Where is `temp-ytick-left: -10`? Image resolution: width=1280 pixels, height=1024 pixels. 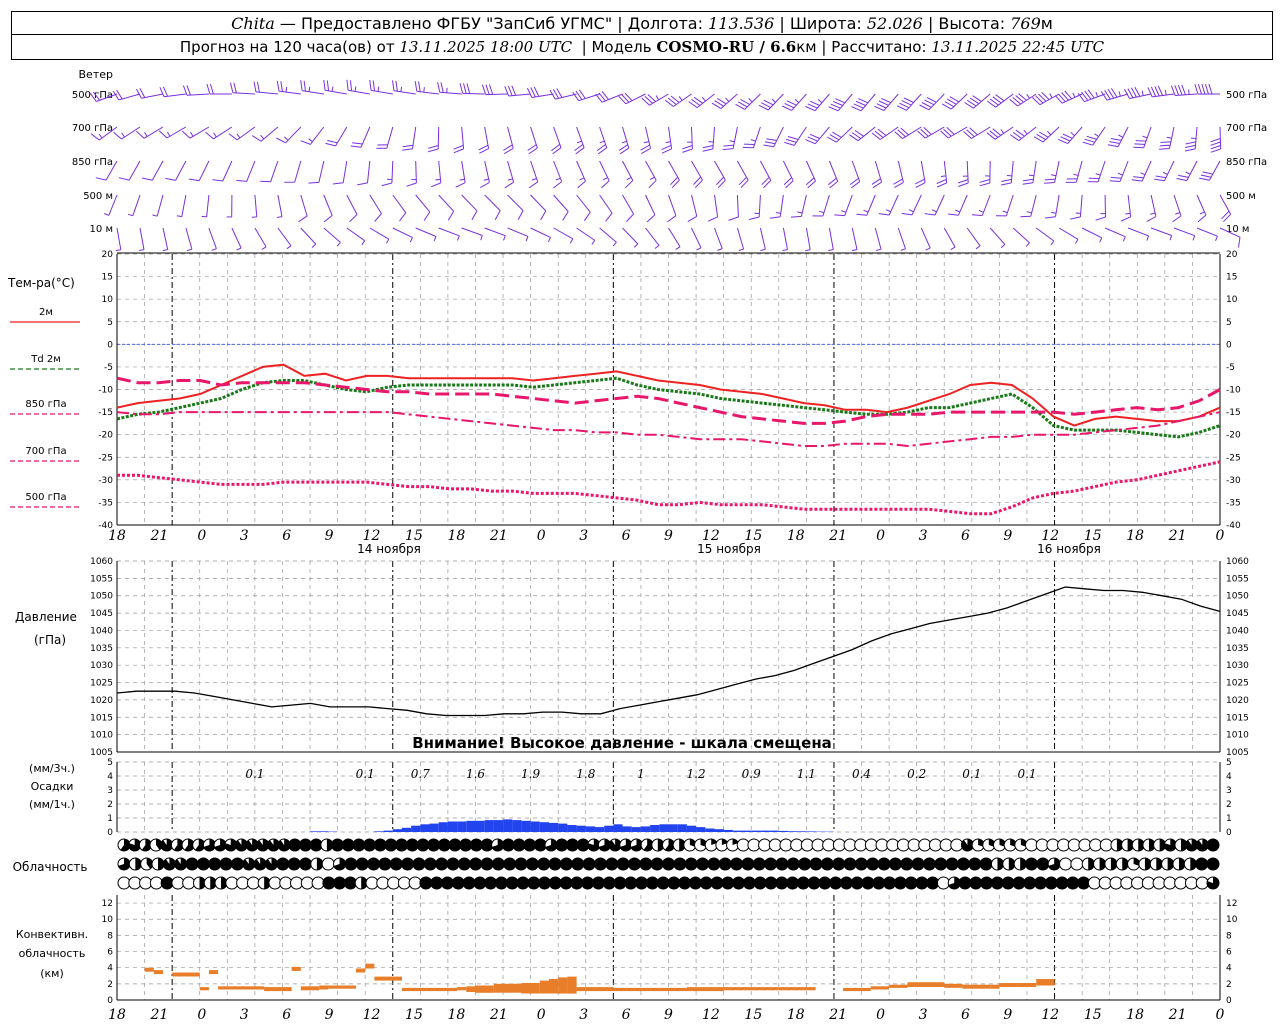
temp-ytick-left: -10 is located at coordinates (105, 391).